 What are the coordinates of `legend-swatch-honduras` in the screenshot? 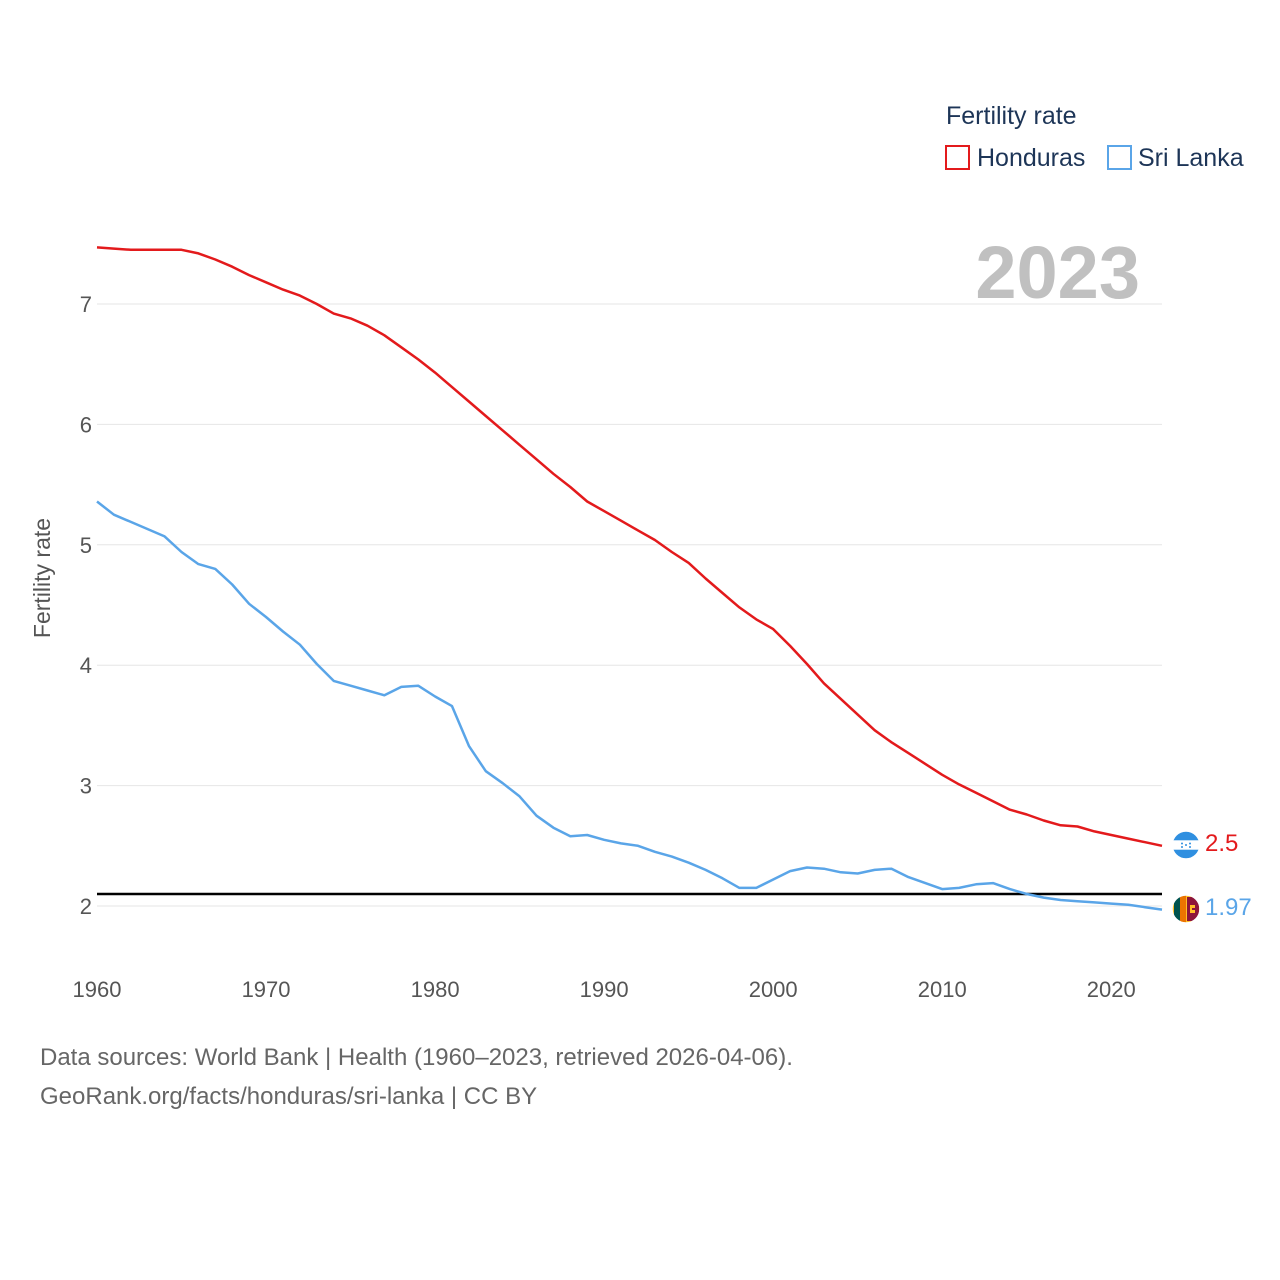 It's located at (957, 157).